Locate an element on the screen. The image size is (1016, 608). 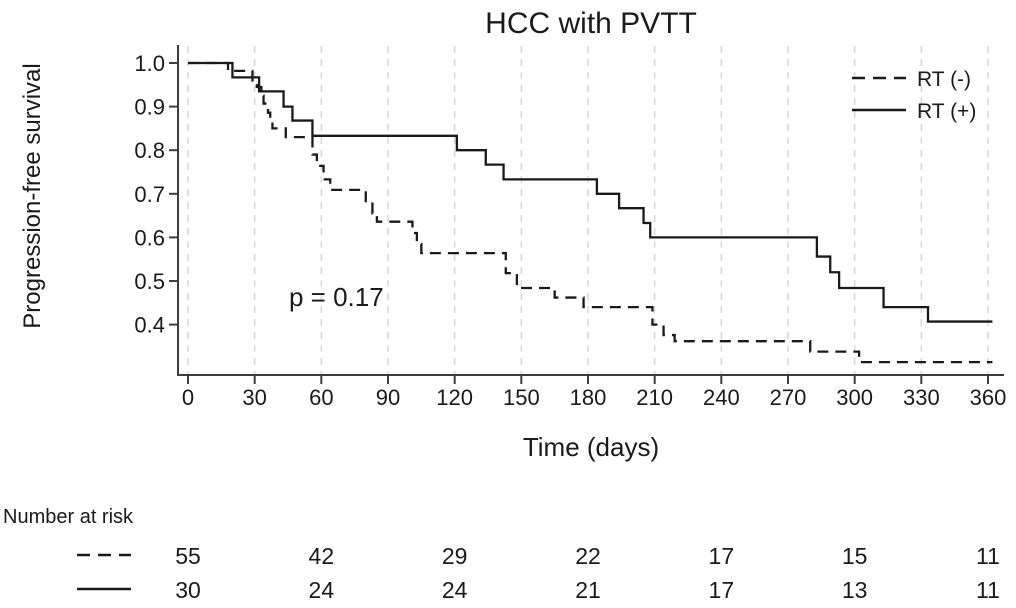
x-tick-label: 270 is located at coordinates (788, 397).